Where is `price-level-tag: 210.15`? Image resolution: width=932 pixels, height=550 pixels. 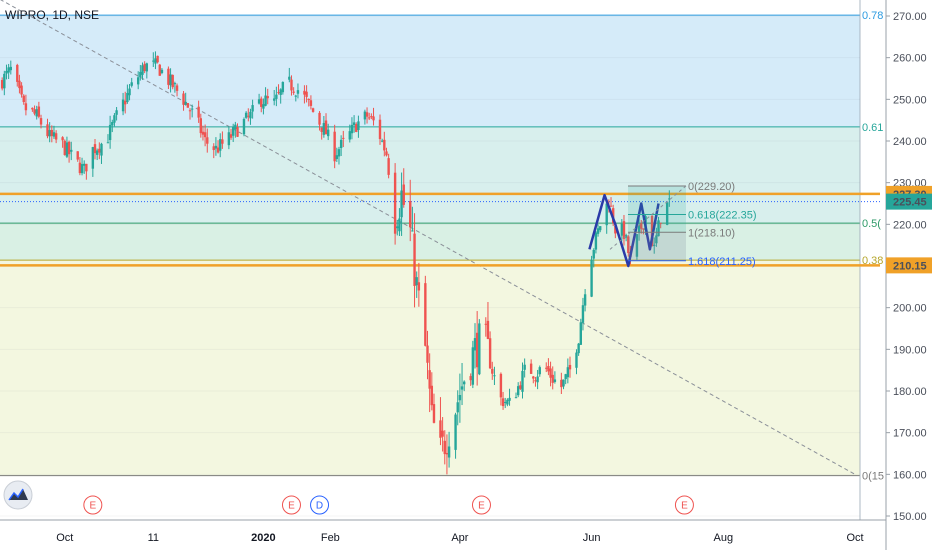
price-level-tag: 210.15 is located at coordinates (909, 265).